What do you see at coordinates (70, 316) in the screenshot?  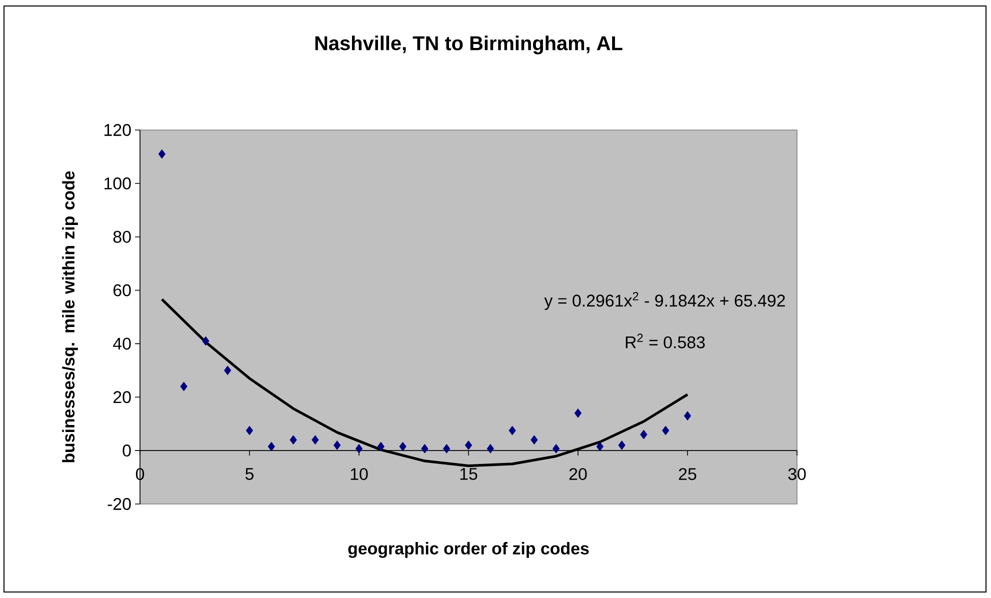 I see `y-axis-title: businesses/sq. mile within zip code` at bounding box center [70, 316].